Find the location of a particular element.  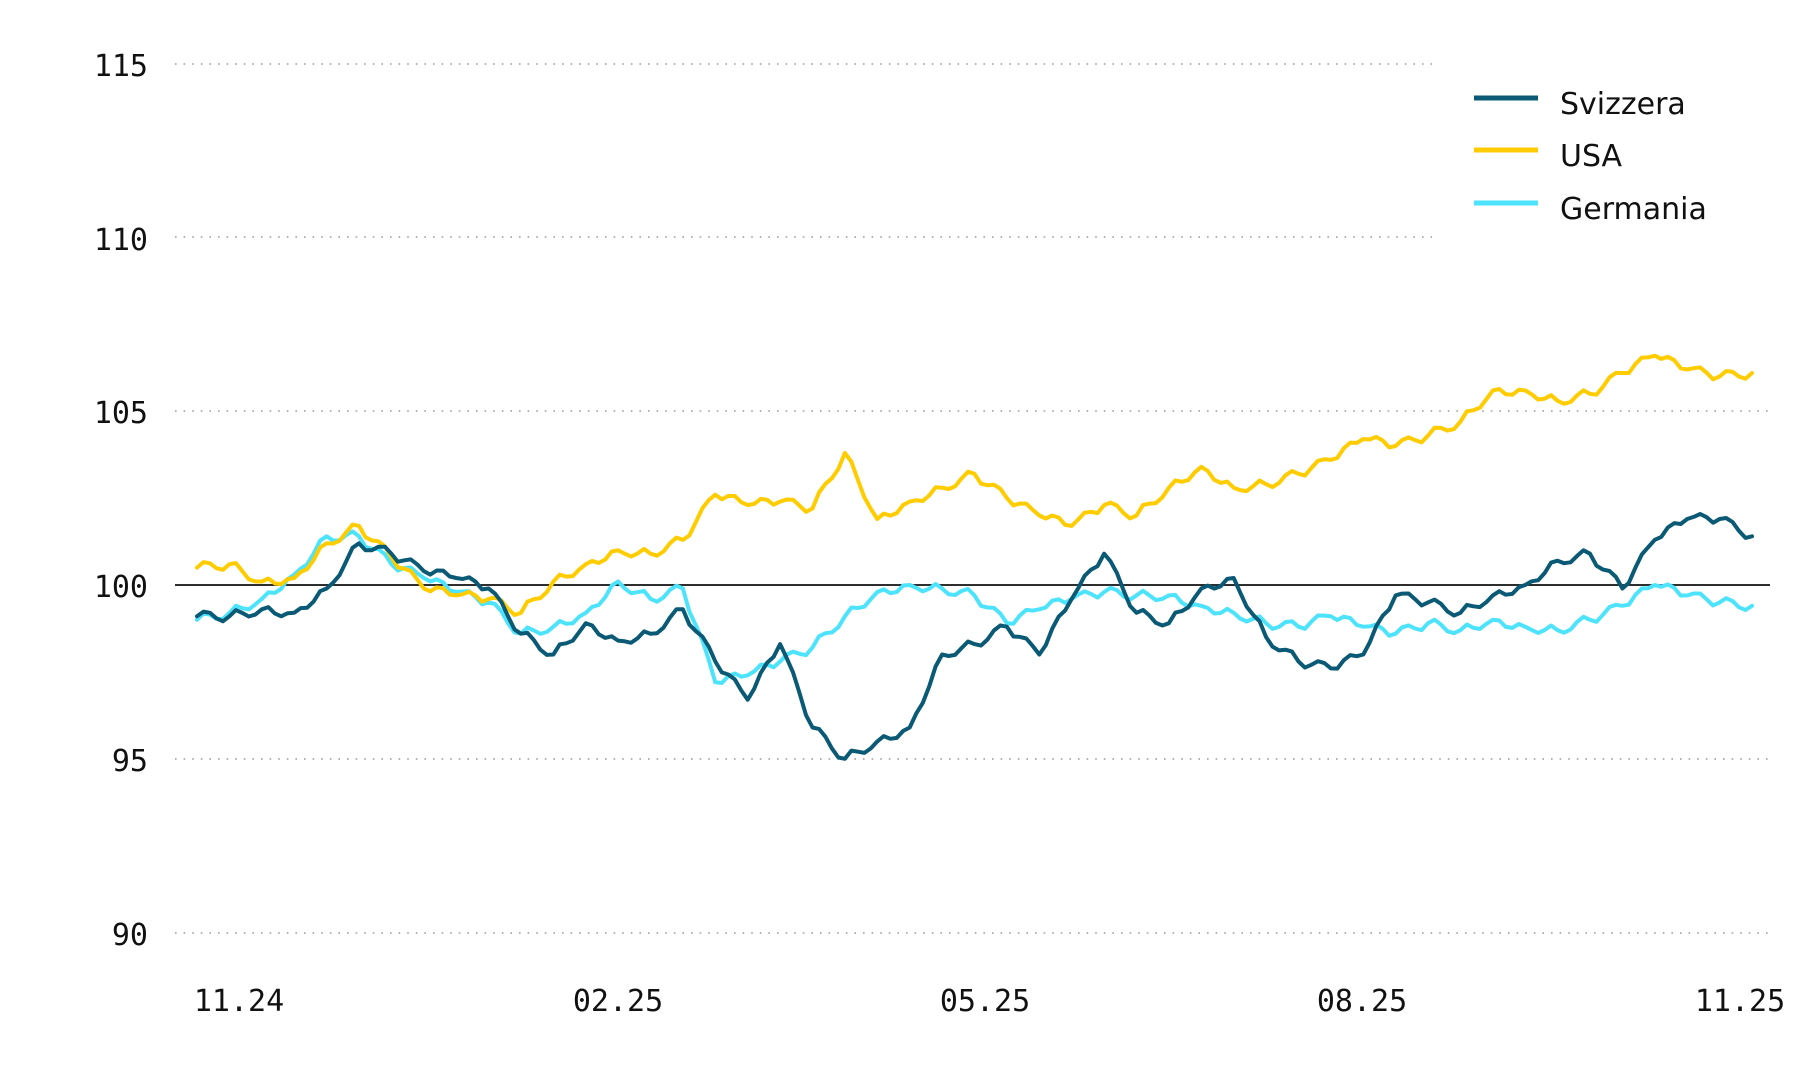

legend-label: Svizzera is located at coordinates (1623, 104).